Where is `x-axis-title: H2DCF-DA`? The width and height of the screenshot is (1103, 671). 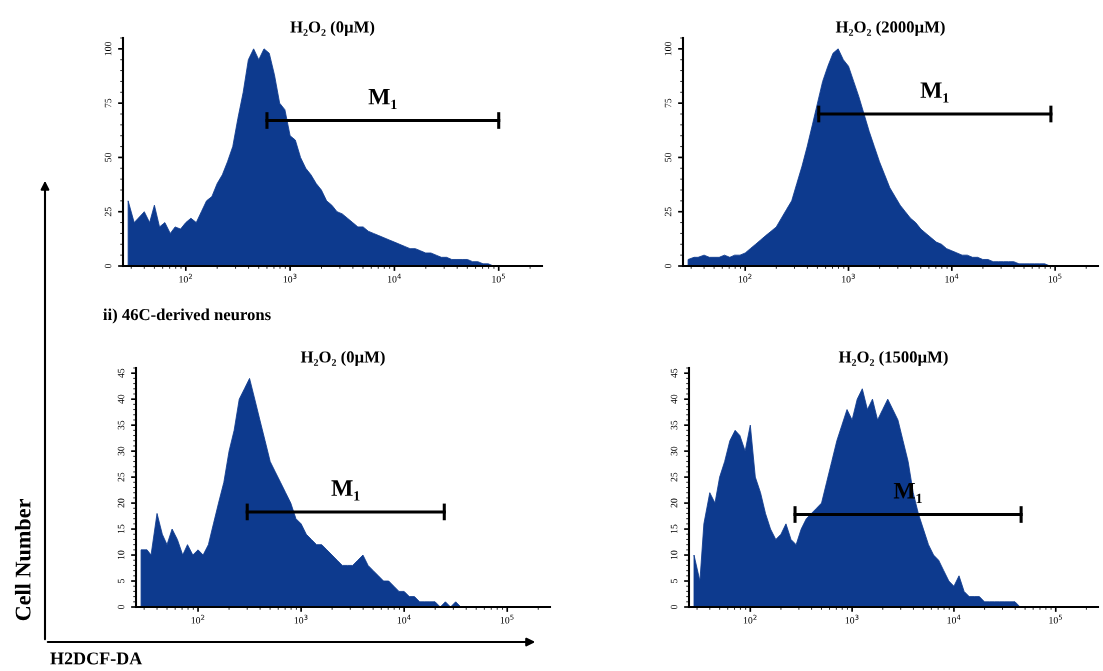
x-axis-title: H2DCF-DA is located at coordinates (96, 658).